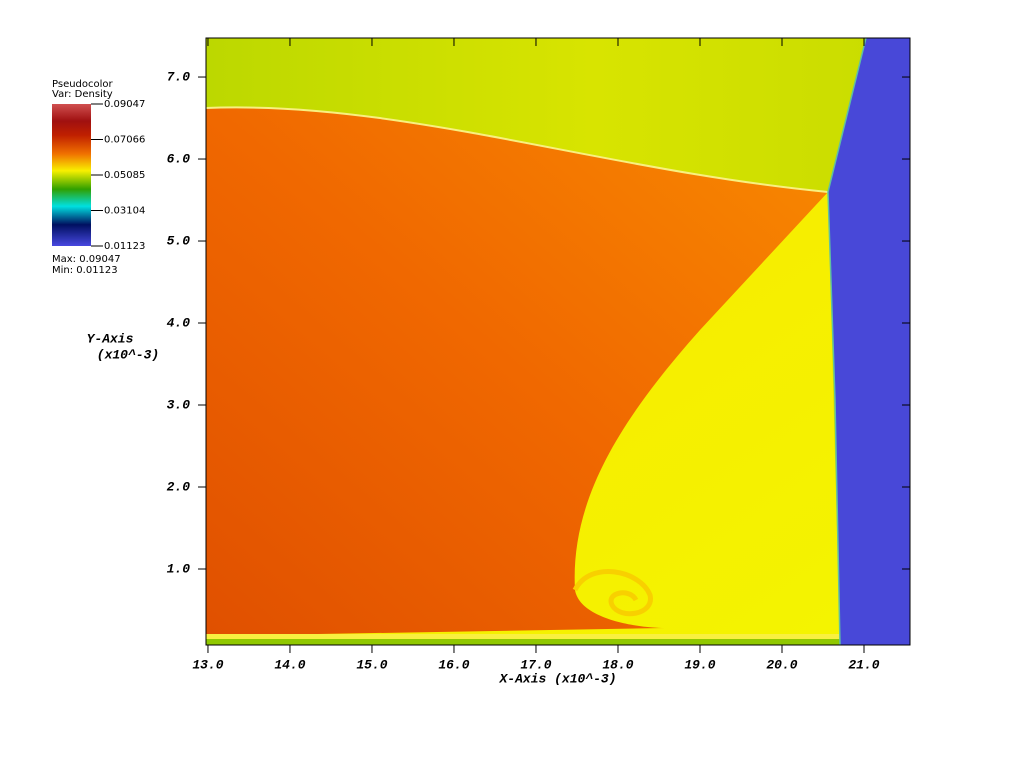 Image resolution: width=1024 pixels, height=760 pixels. I want to click on x-tick-label: 16.0, so click(453, 664).